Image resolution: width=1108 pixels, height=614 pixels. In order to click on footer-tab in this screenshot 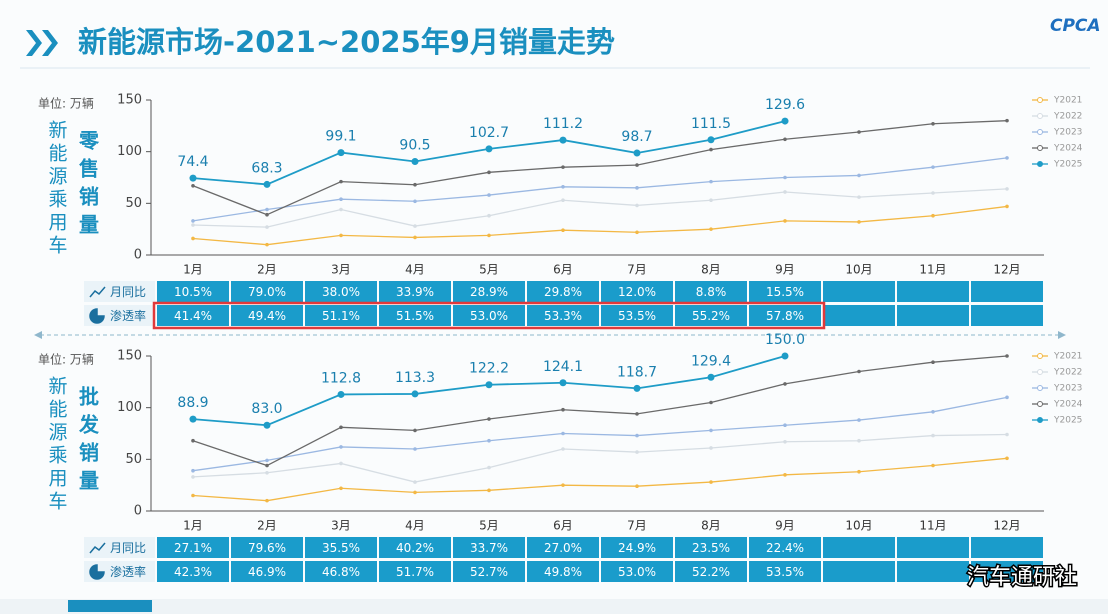, I will do `click(110, 606)`.